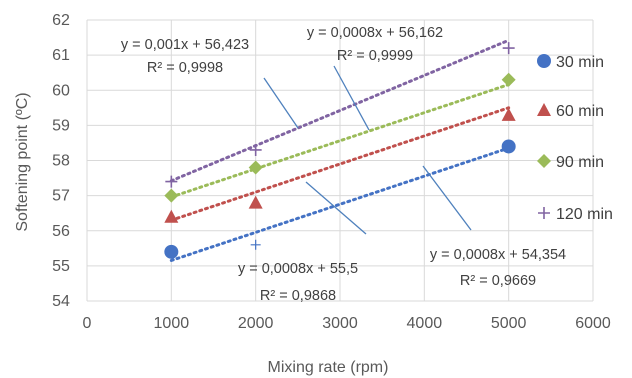 This screenshot has height=378, width=632. I want to click on legend-item-120-min: 120 min, so click(575, 214).